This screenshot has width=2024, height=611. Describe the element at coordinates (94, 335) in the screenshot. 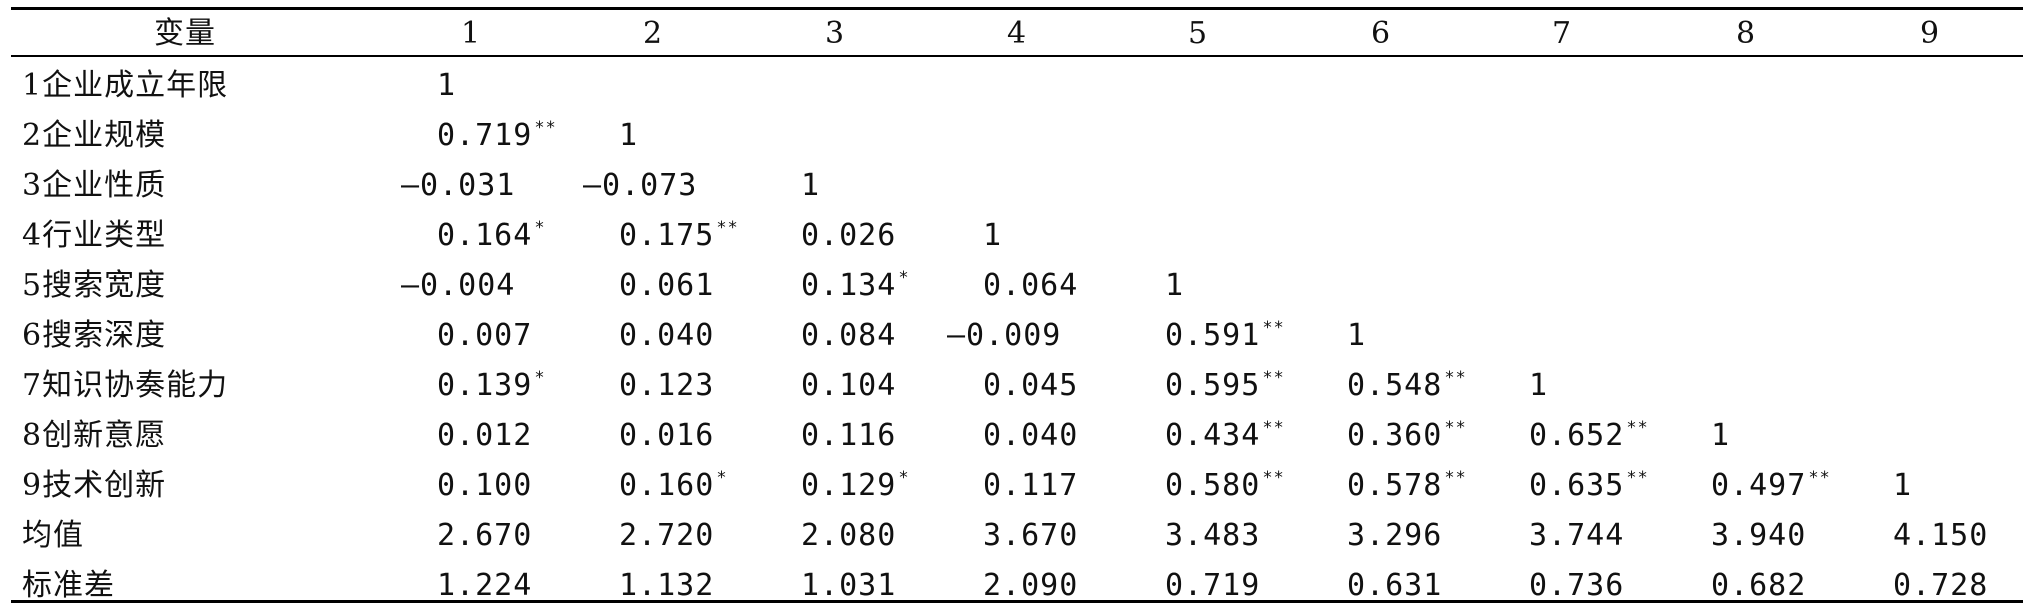

I see `row-label: 6搜索深度` at that location.